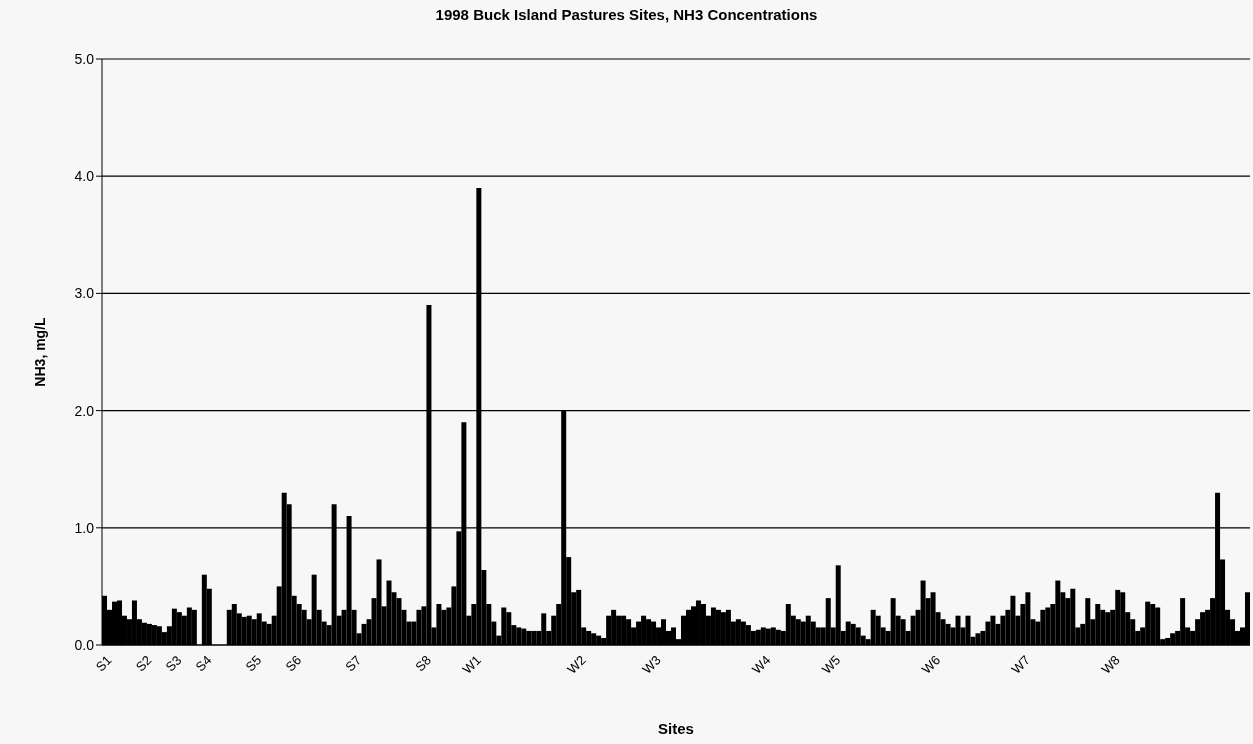  Describe the element at coordinates (1110, 664) in the screenshot. I see `x-tick-label: W8` at that location.